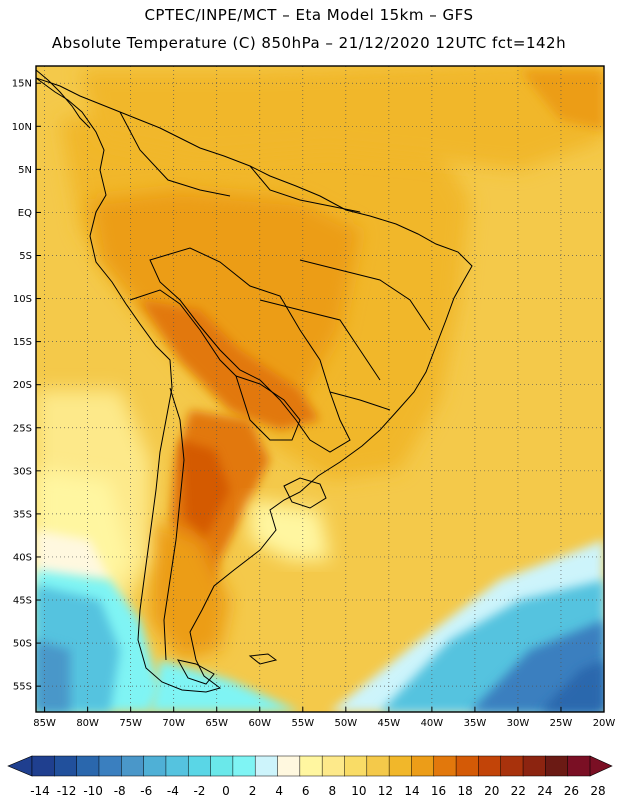 This screenshot has height=800, width=618. What do you see at coordinates (25, 170) in the screenshot?
I see `lat-tick-label: 5N` at bounding box center [25, 170].